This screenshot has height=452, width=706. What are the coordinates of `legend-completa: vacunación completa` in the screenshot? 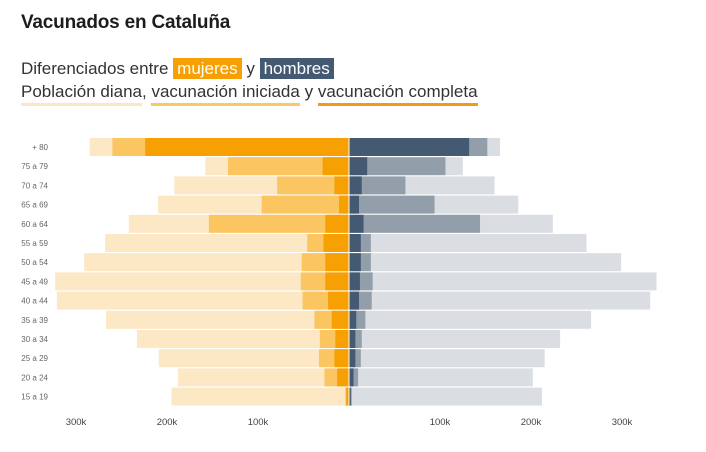 It's located at (397, 94).